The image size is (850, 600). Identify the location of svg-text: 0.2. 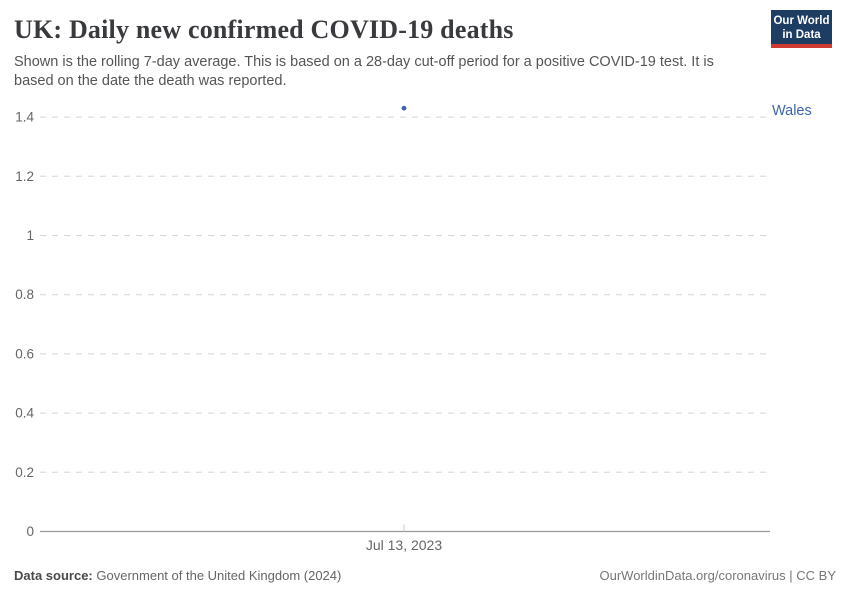
(24, 472).